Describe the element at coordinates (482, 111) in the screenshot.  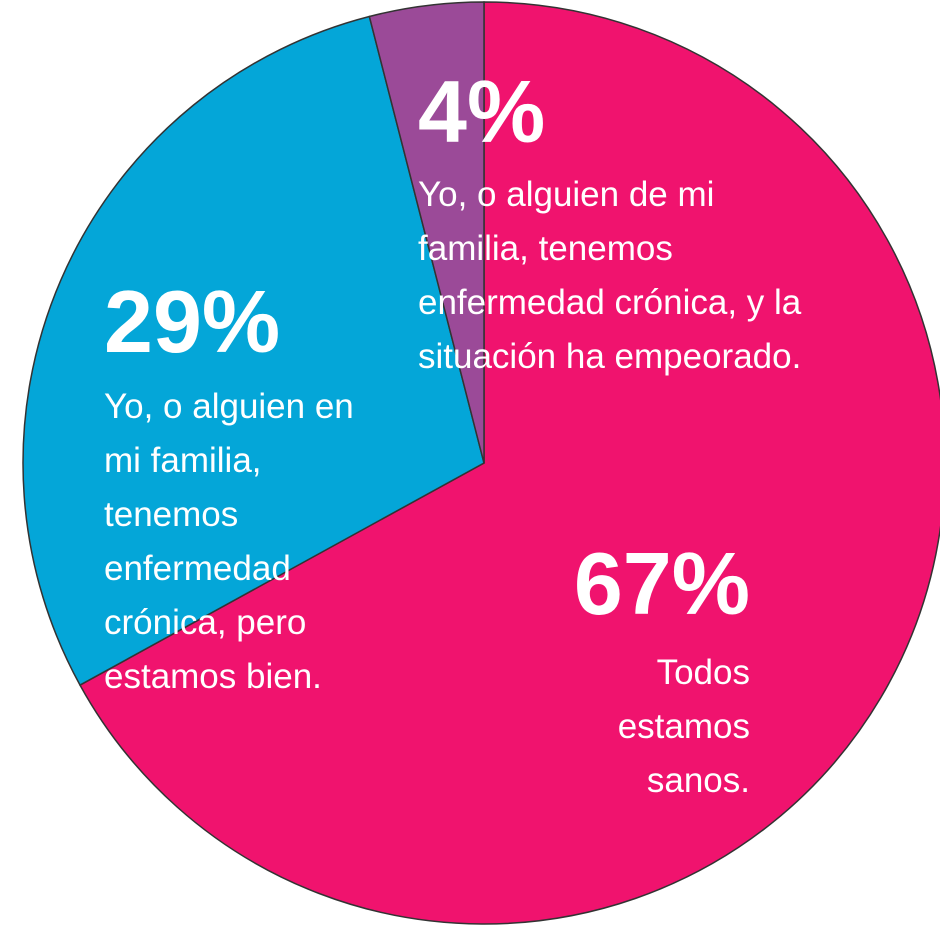
I see `slice-value-label: 4%` at that location.